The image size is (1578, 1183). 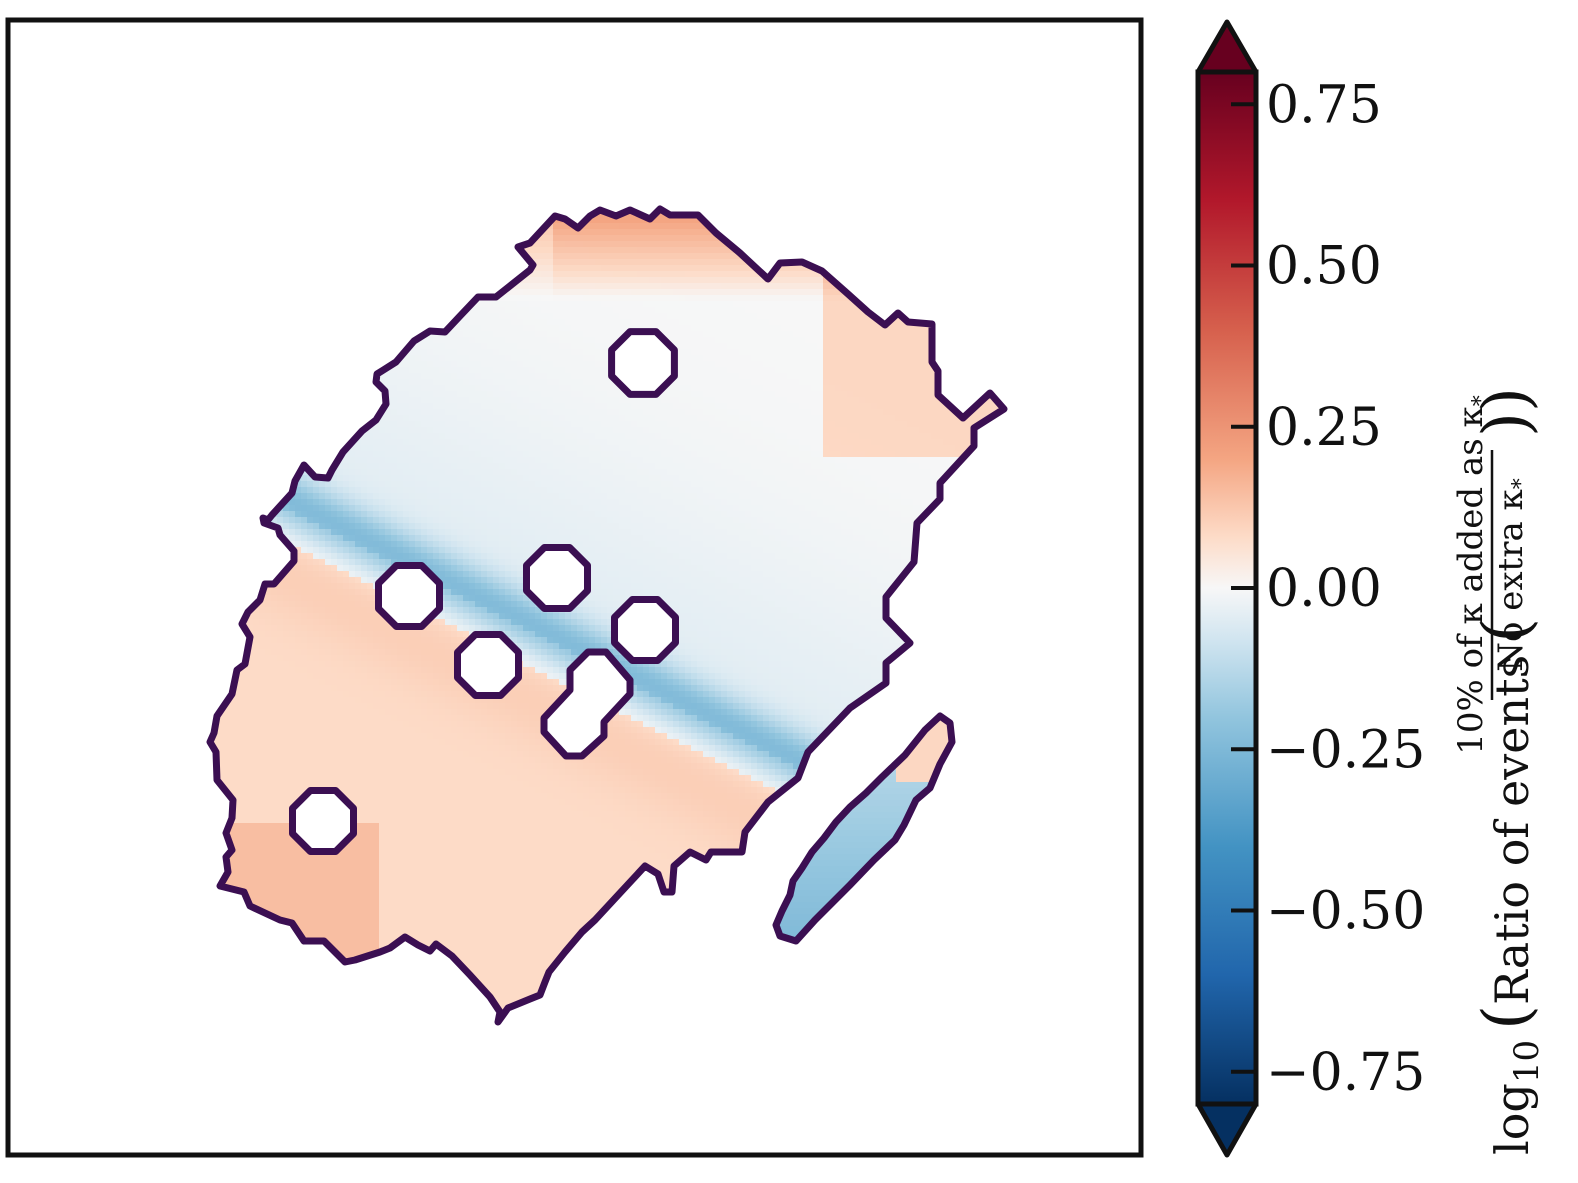 I want to click on colorbar-label-den-star: *, so click(x=1521, y=483).